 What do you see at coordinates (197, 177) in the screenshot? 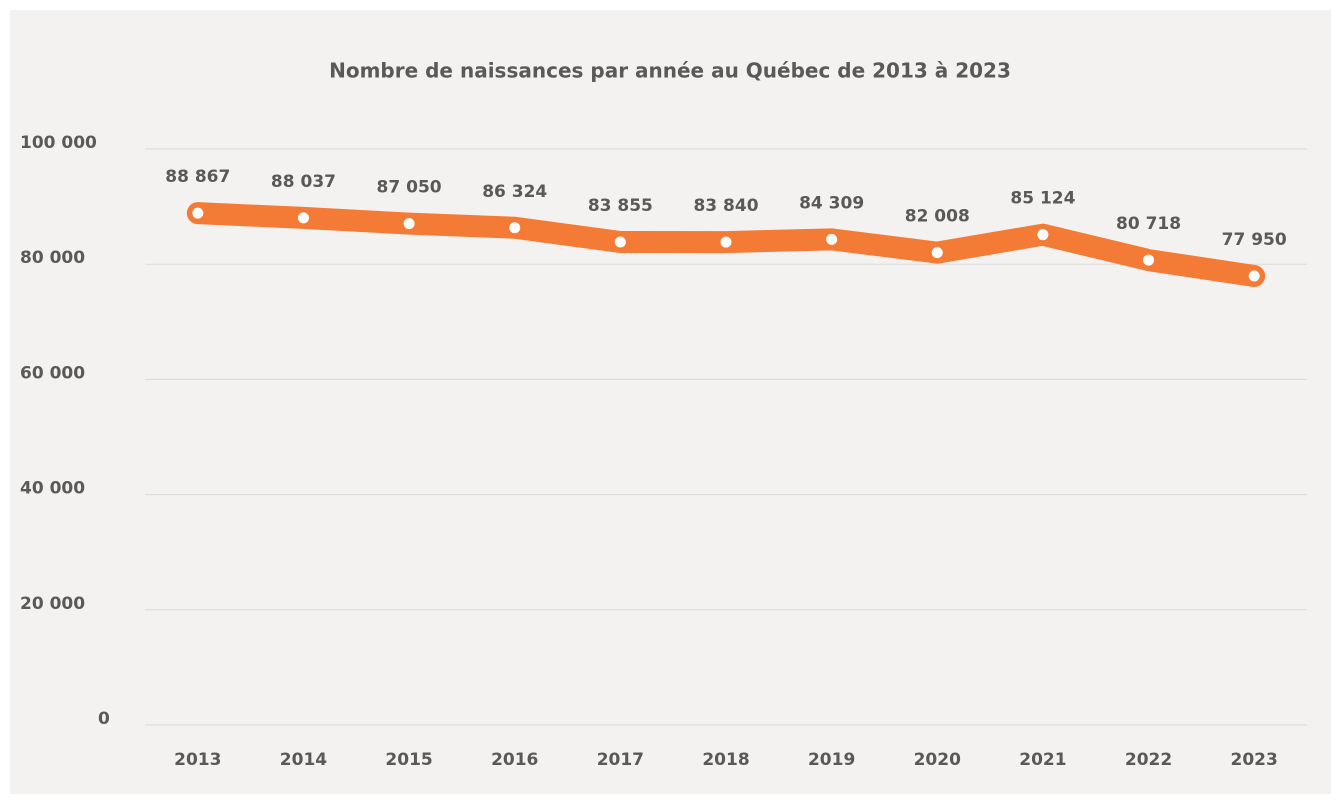
I see `data-label: 88 867` at bounding box center [197, 177].